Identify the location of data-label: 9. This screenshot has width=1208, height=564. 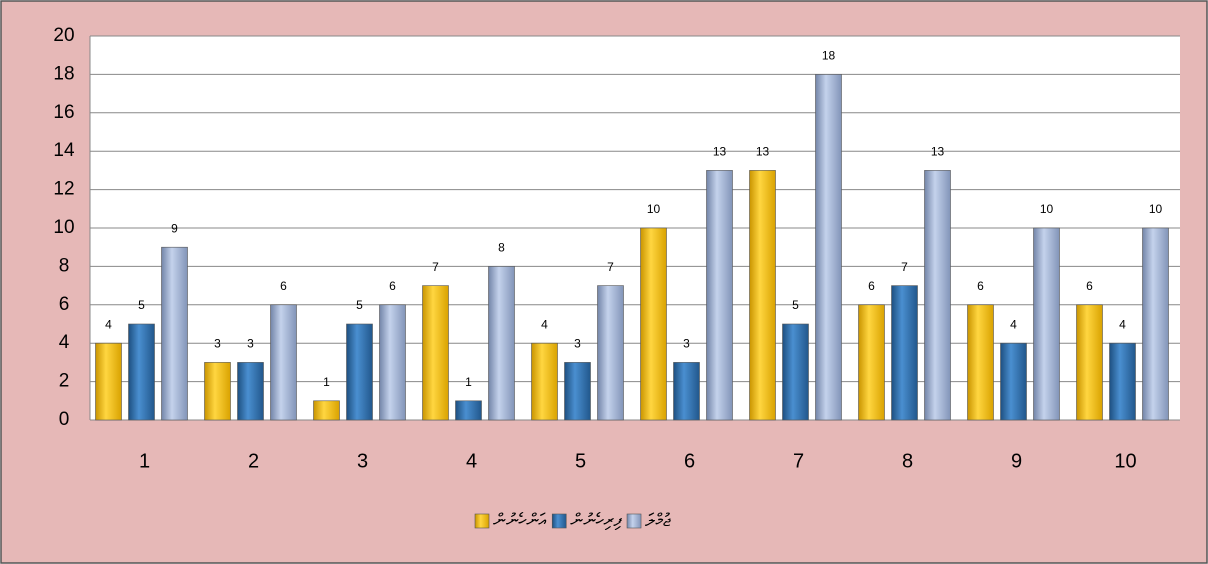
(174, 228).